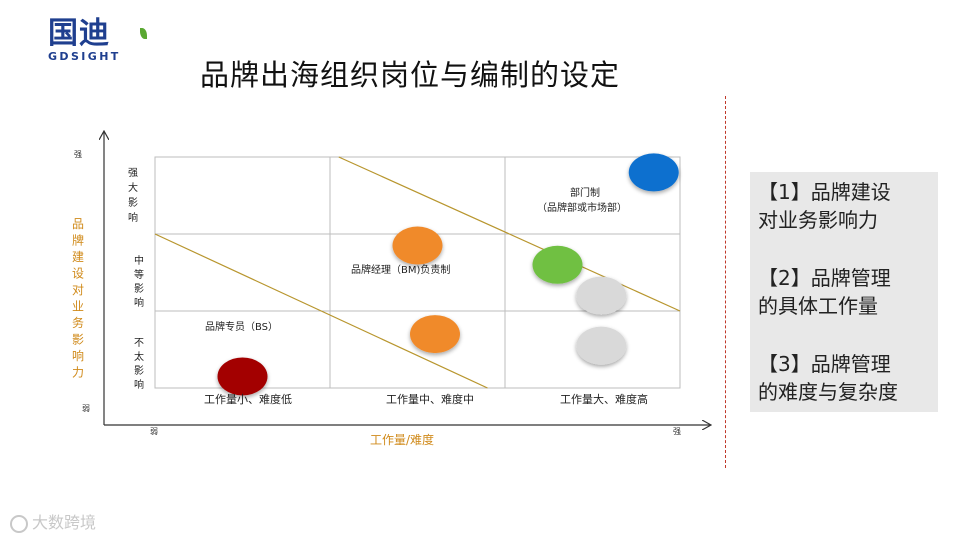  What do you see at coordinates (79, 33) in the screenshot?
I see `logo-main-text: 国迪` at bounding box center [79, 33].